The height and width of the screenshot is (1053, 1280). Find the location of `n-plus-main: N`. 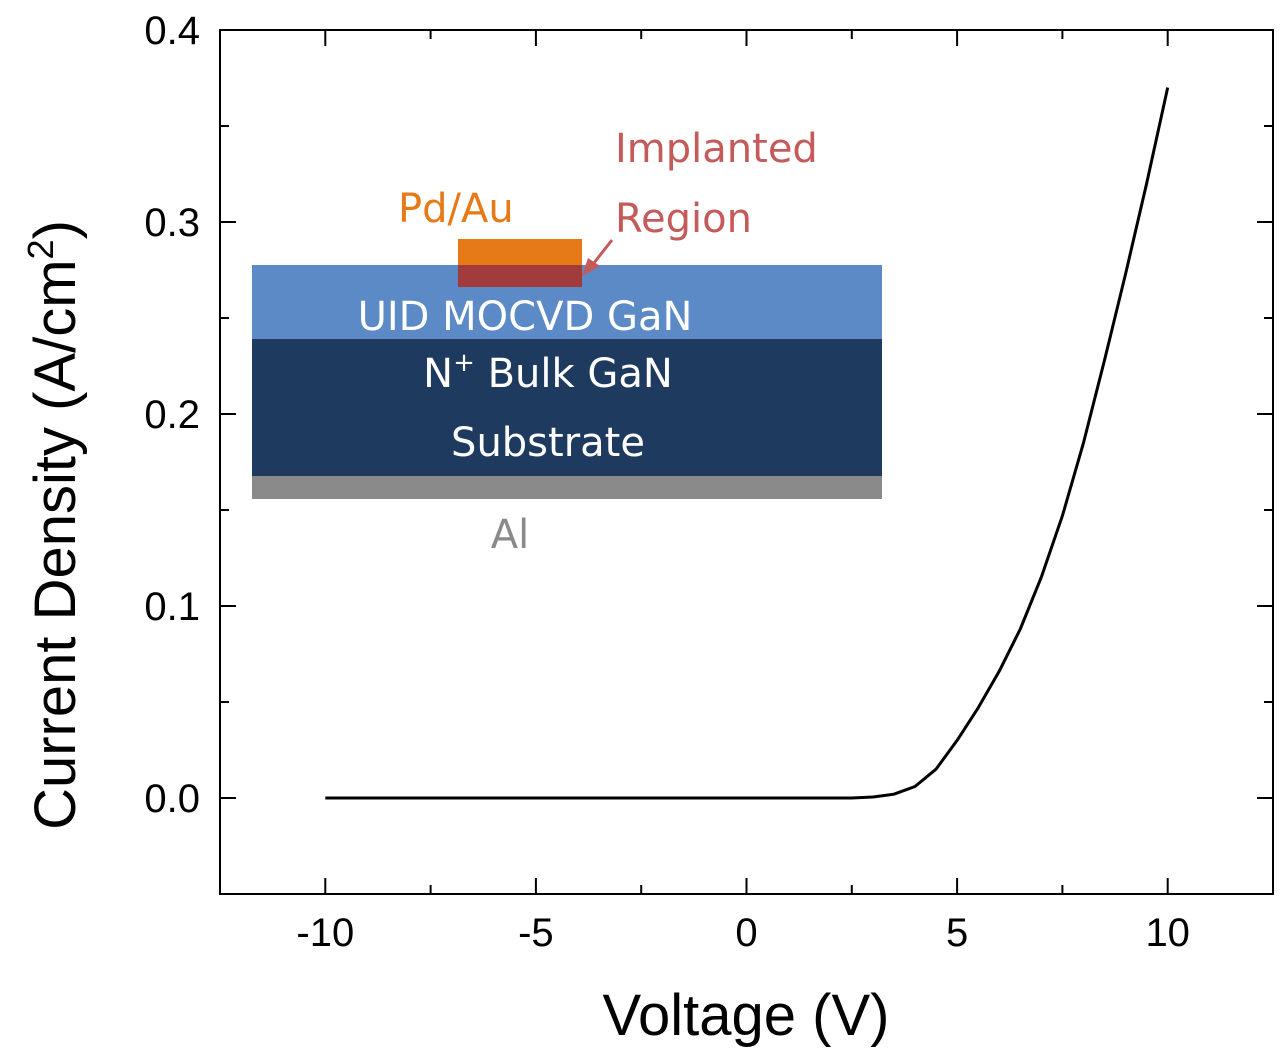

n-plus-main: N is located at coordinates (438, 374).